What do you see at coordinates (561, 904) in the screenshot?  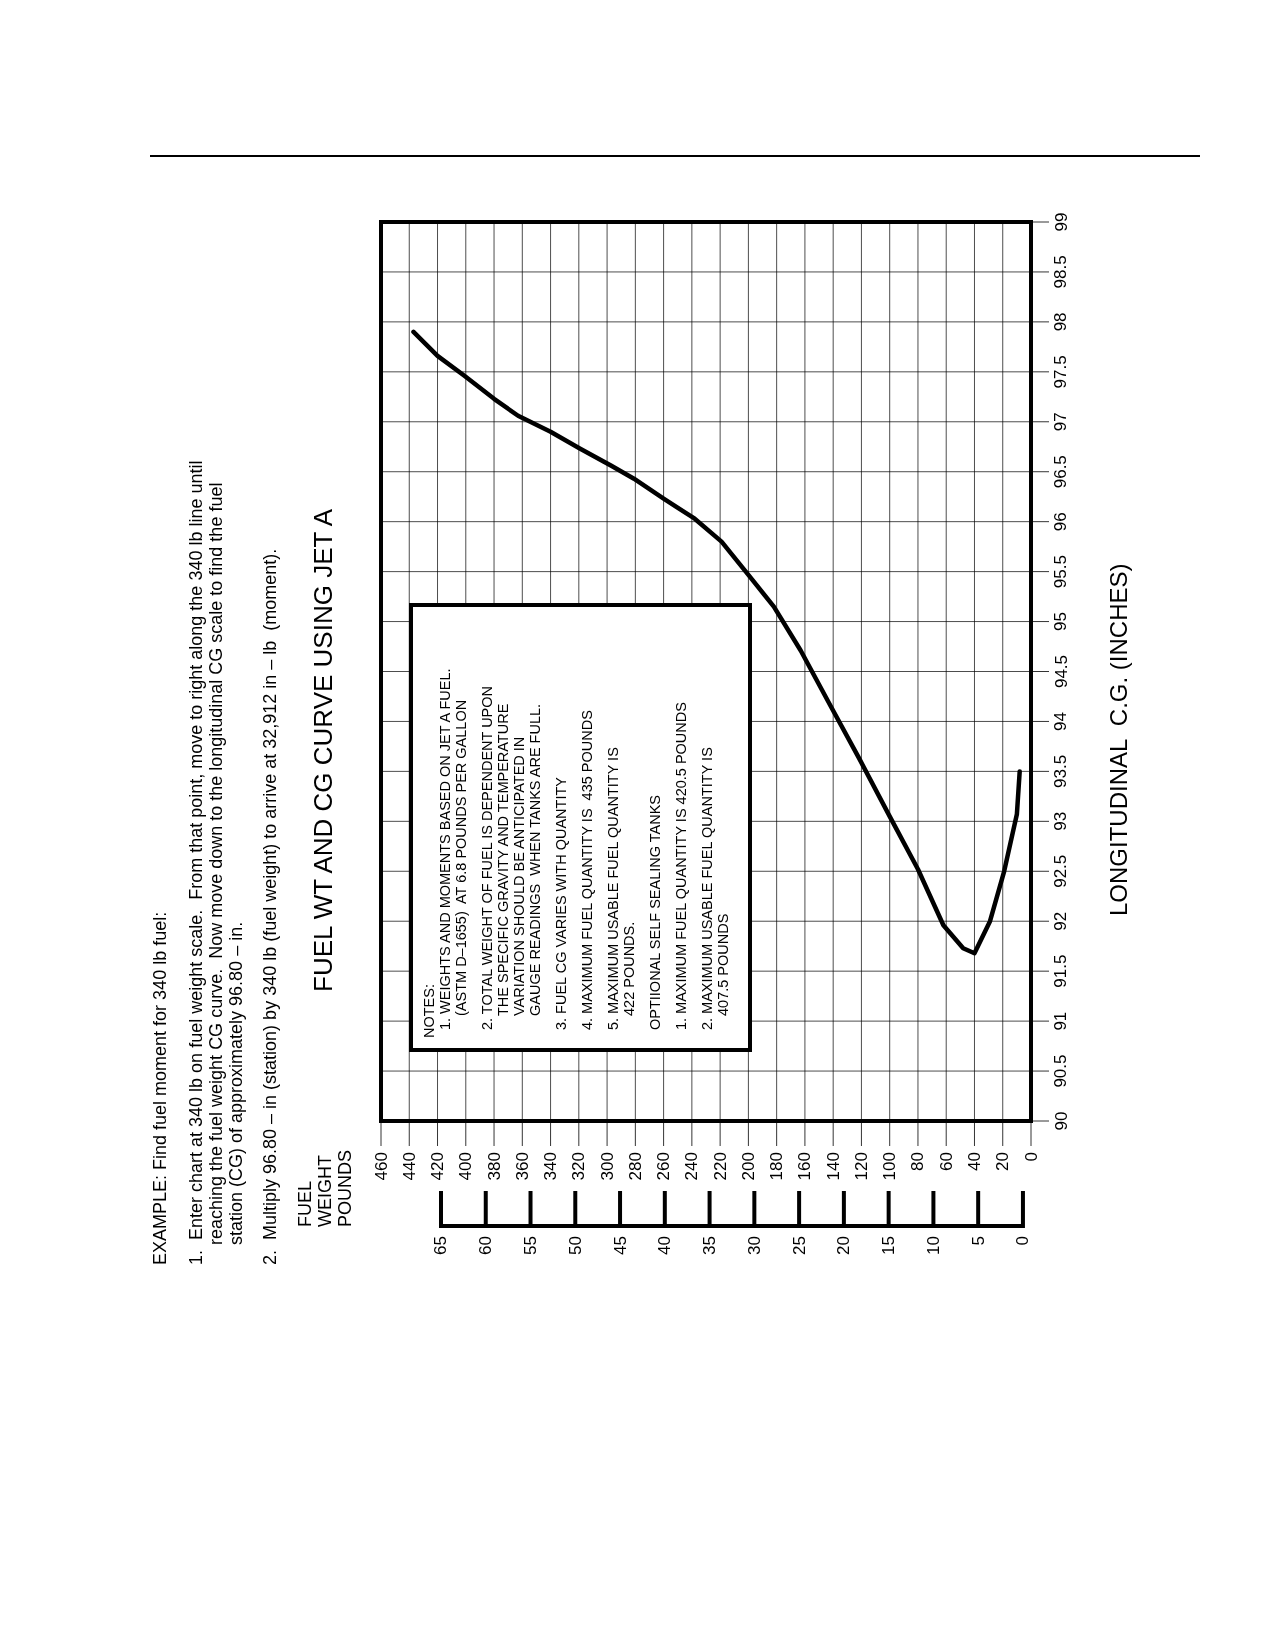 I see `annotation: 3. FUEL CG VARIES WITH QUANTITY` at bounding box center [561, 904].